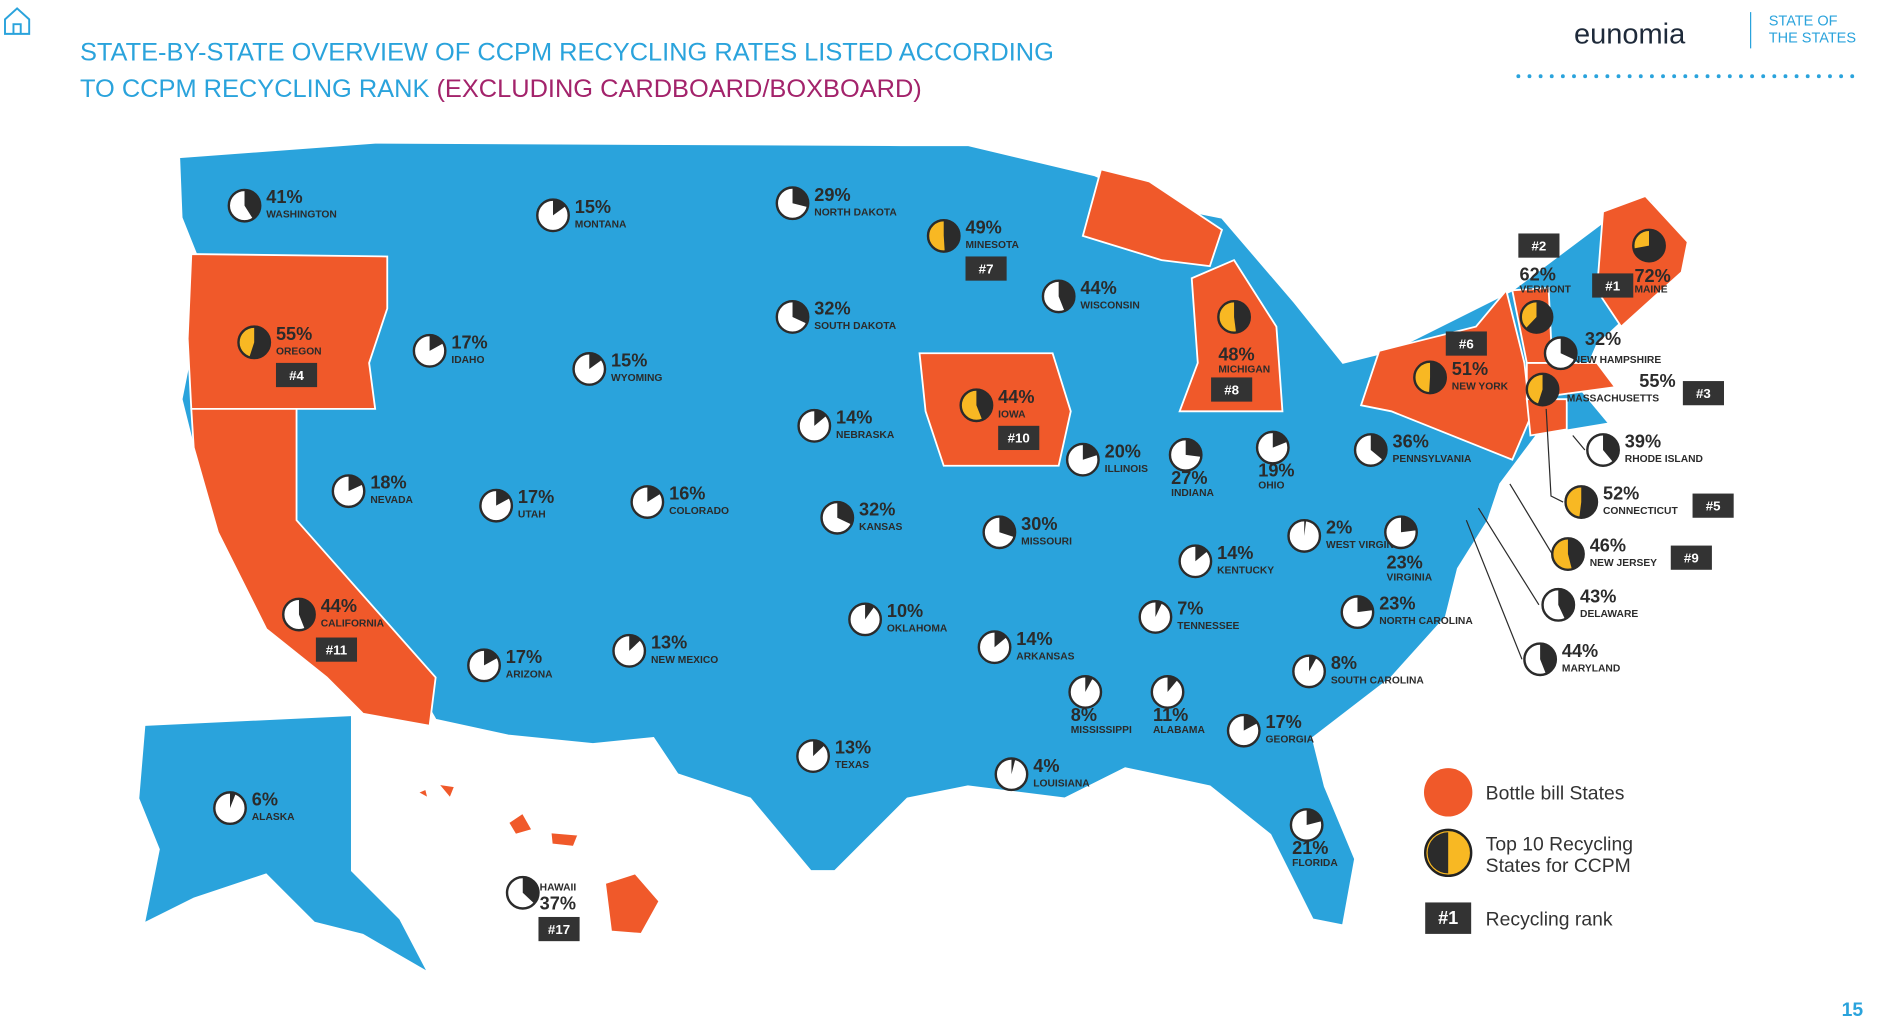 The width and height of the screenshot is (1879, 1021). Describe the element at coordinates (1012, 414) in the screenshot. I see `state-name: IOWA` at that location.